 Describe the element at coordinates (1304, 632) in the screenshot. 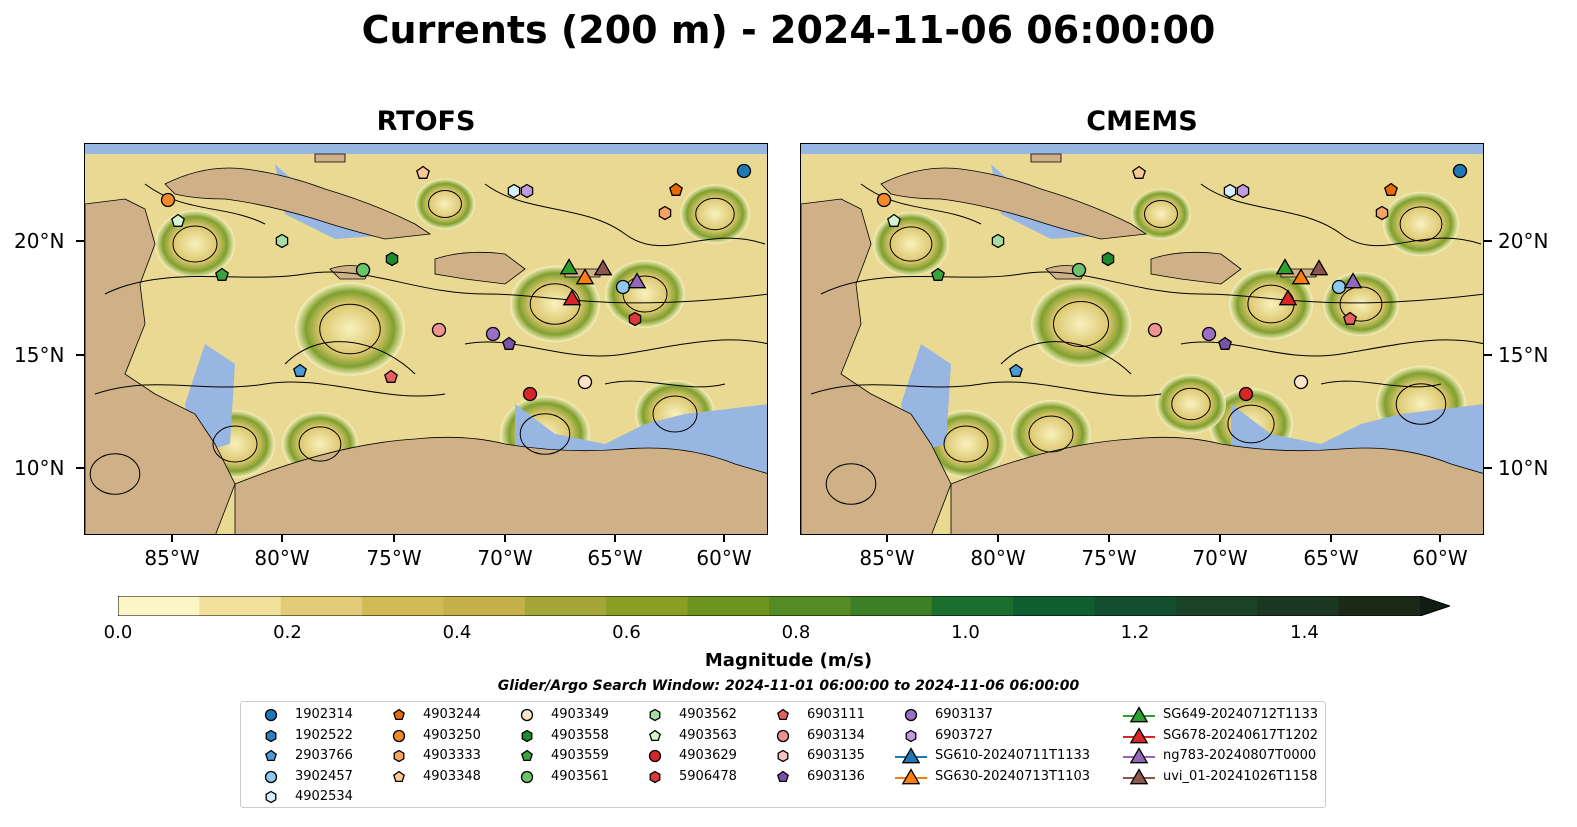

I see `colorbar-tick-label: 1.4` at that location.